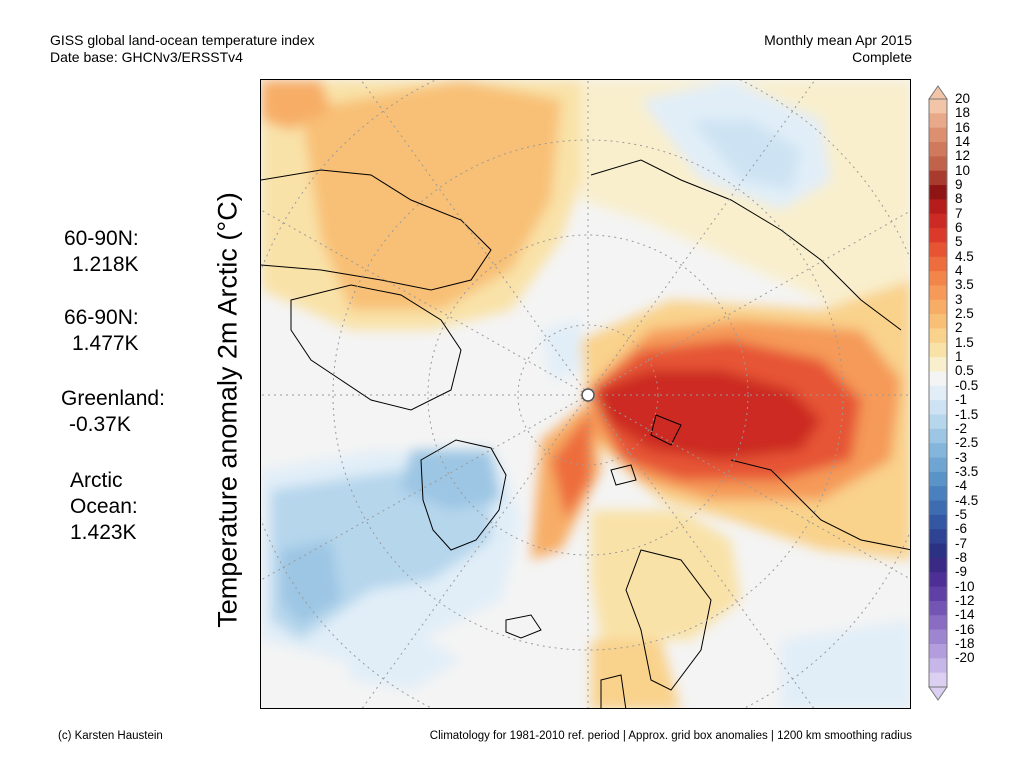 The width and height of the screenshot is (1024, 768). What do you see at coordinates (967, 443) in the screenshot?
I see `colorbar-tick-label: -2.5` at bounding box center [967, 443].